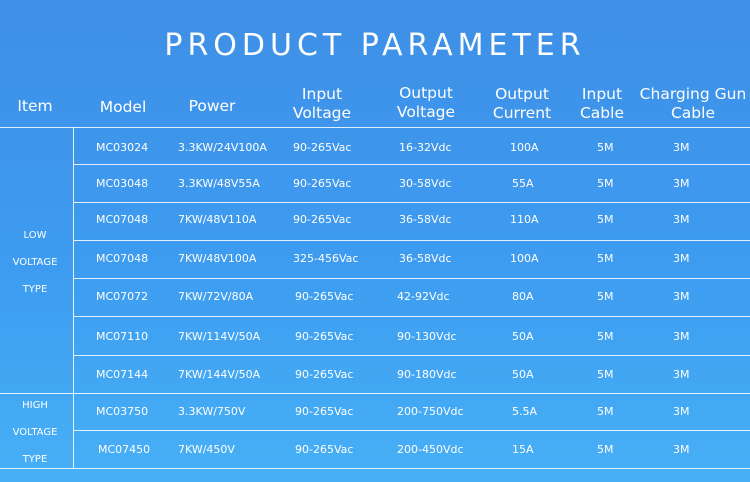 This screenshot has width=750, height=482. I want to click on cell-output-voltage: 42-92Vdc, so click(423, 296).